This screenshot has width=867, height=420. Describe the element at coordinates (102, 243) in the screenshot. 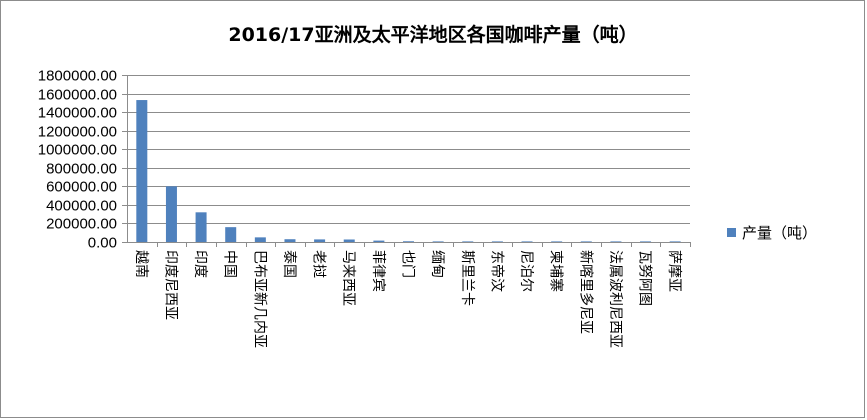

I see `y-tick-label: 0.00` at that location.